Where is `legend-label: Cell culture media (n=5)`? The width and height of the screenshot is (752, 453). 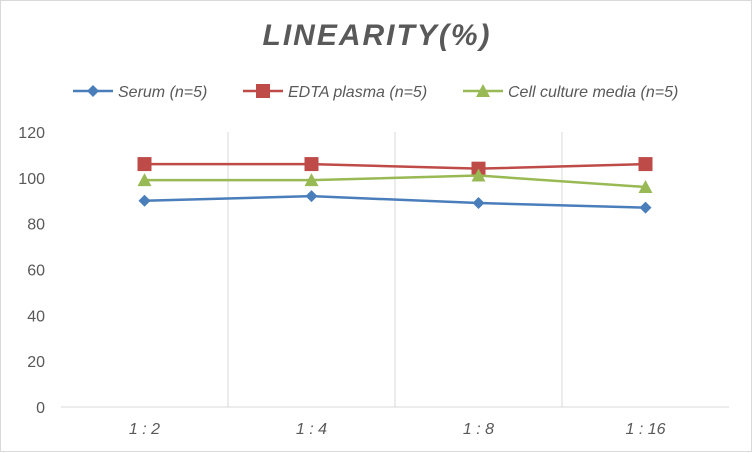
legend-label: Cell culture media (n=5) is located at coordinates (593, 92).